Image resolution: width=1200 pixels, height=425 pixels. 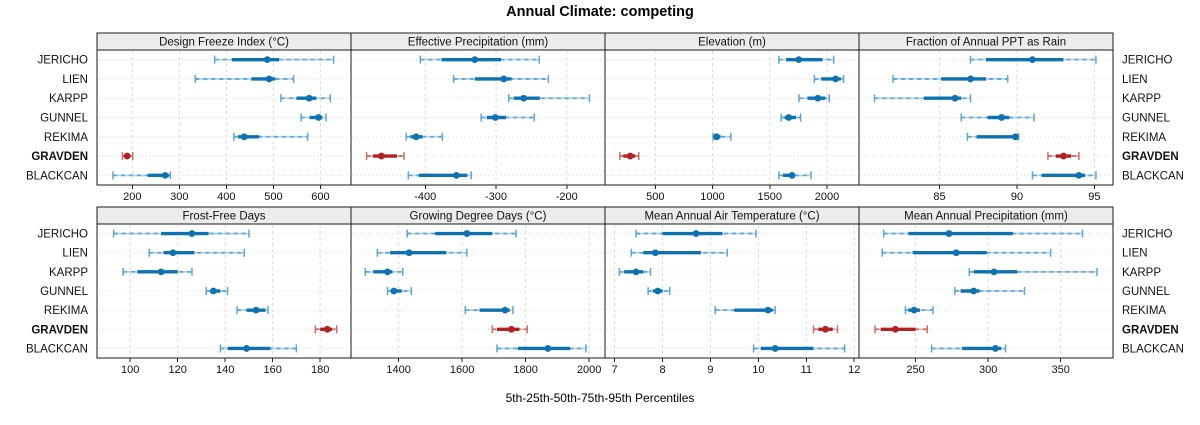 What do you see at coordinates (132, 197) in the screenshot?
I see `x-tick-label: 200` at bounding box center [132, 197].